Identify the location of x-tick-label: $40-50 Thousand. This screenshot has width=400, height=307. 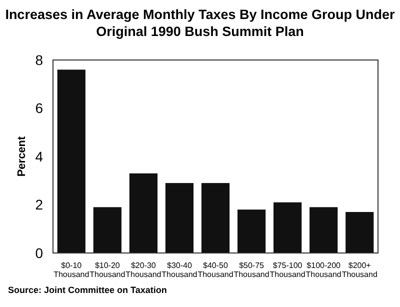
(216, 270).